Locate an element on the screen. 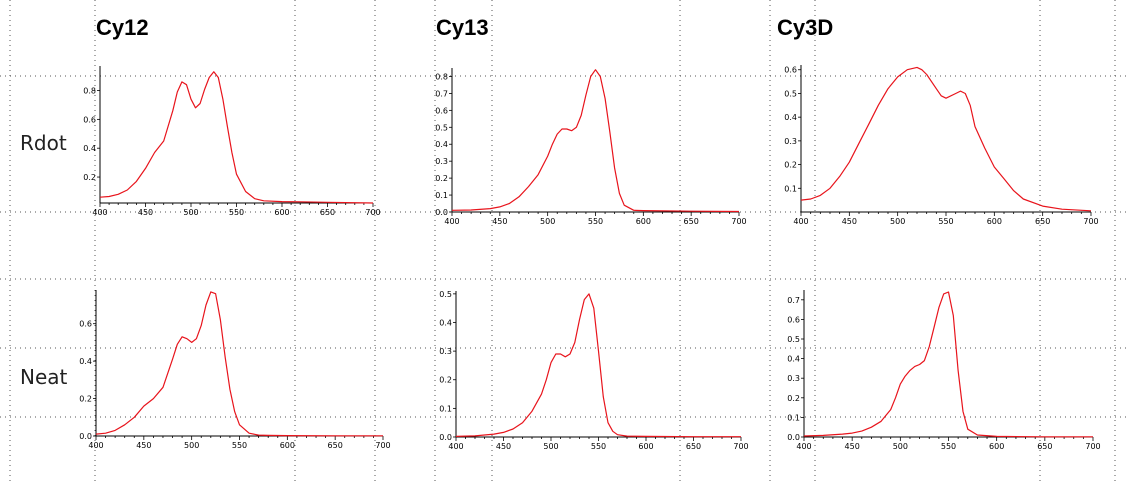 Image resolution: width=1126 pixels, height=483 pixels. p5-x-tick-label: 400 is located at coordinates (803, 446).